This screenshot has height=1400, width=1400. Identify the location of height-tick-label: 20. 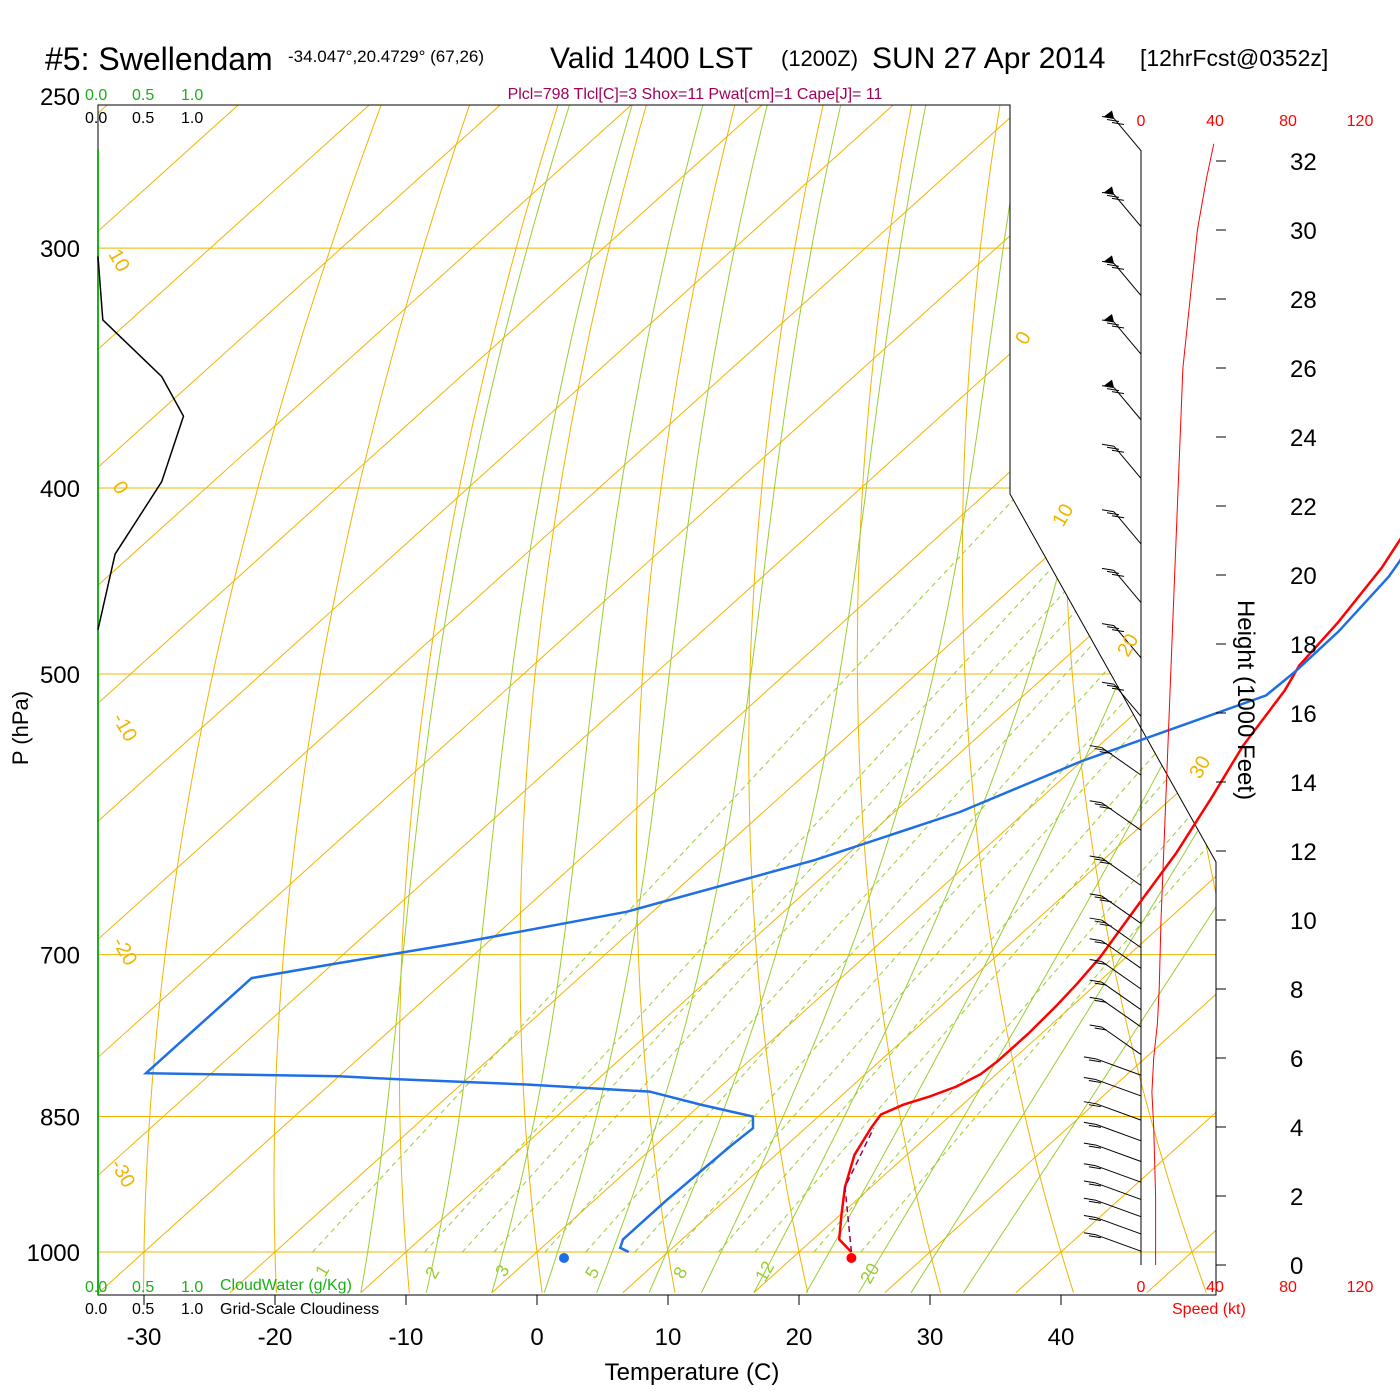
(1303, 576).